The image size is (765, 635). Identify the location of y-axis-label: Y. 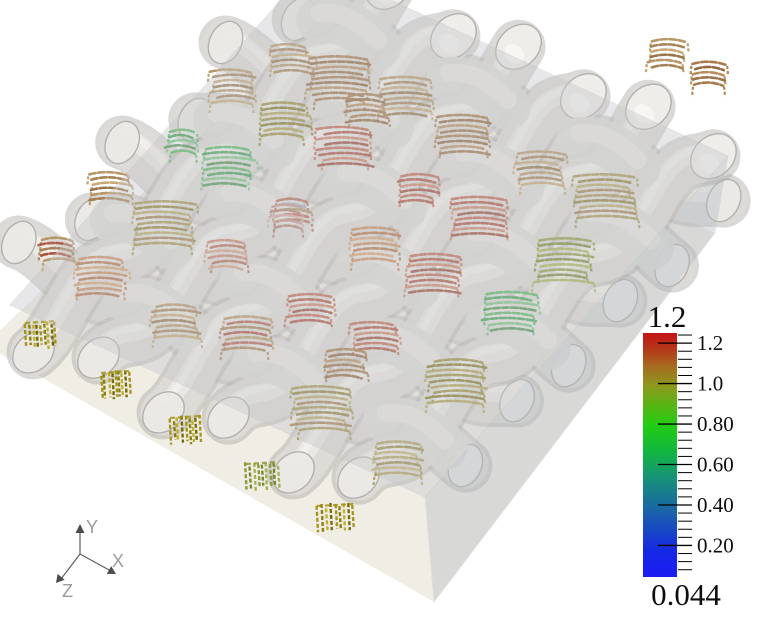
(92, 527).